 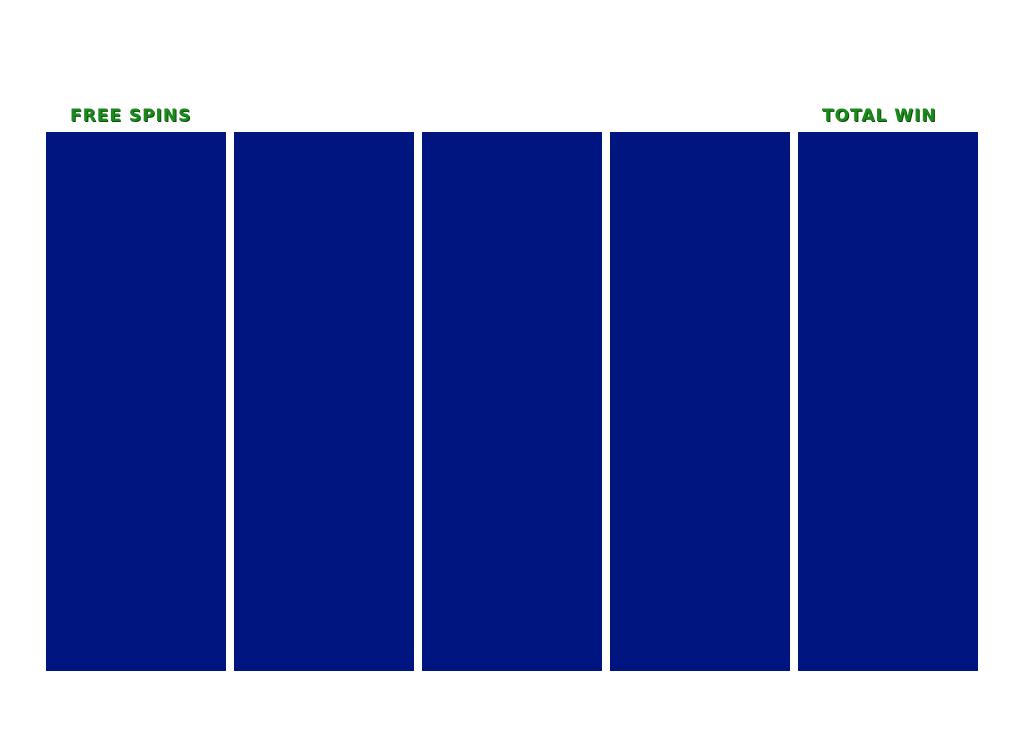 I want to click on total-win-label: TOTAL WIN, so click(x=879, y=116).